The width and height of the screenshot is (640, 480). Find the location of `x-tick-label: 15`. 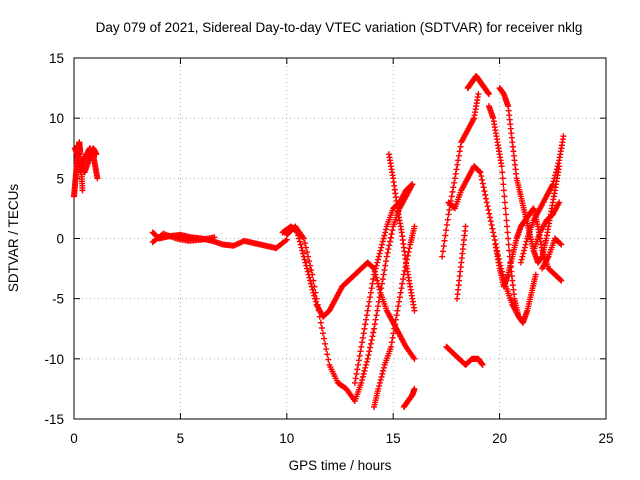

x-tick-label: 15 is located at coordinates (393, 438).